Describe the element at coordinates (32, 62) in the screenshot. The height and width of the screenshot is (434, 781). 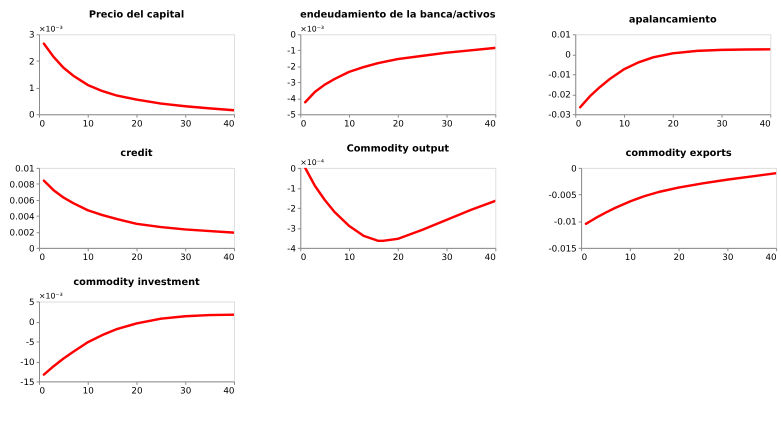
I see `y-tick-label: 2` at that location.